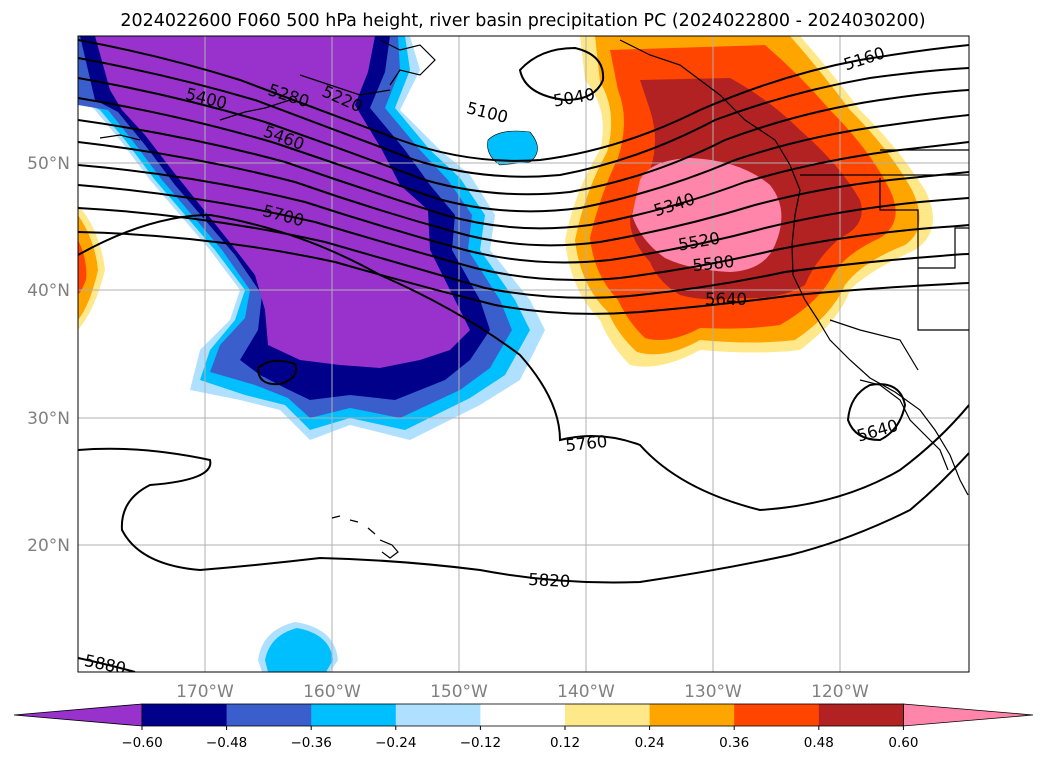 This screenshot has height=765, width=1047. What do you see at coordinates (48, 419) in the screenshot?
I see `lat-label: 30°N` at bounding box center [48, 419].